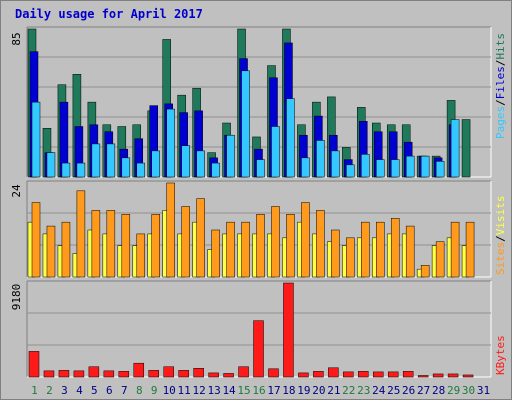 This screenshot has width=512, height=401. Describe the element at coordinates (438, 390) in the screenshot. I see `x-tick-label: 28` at that location.